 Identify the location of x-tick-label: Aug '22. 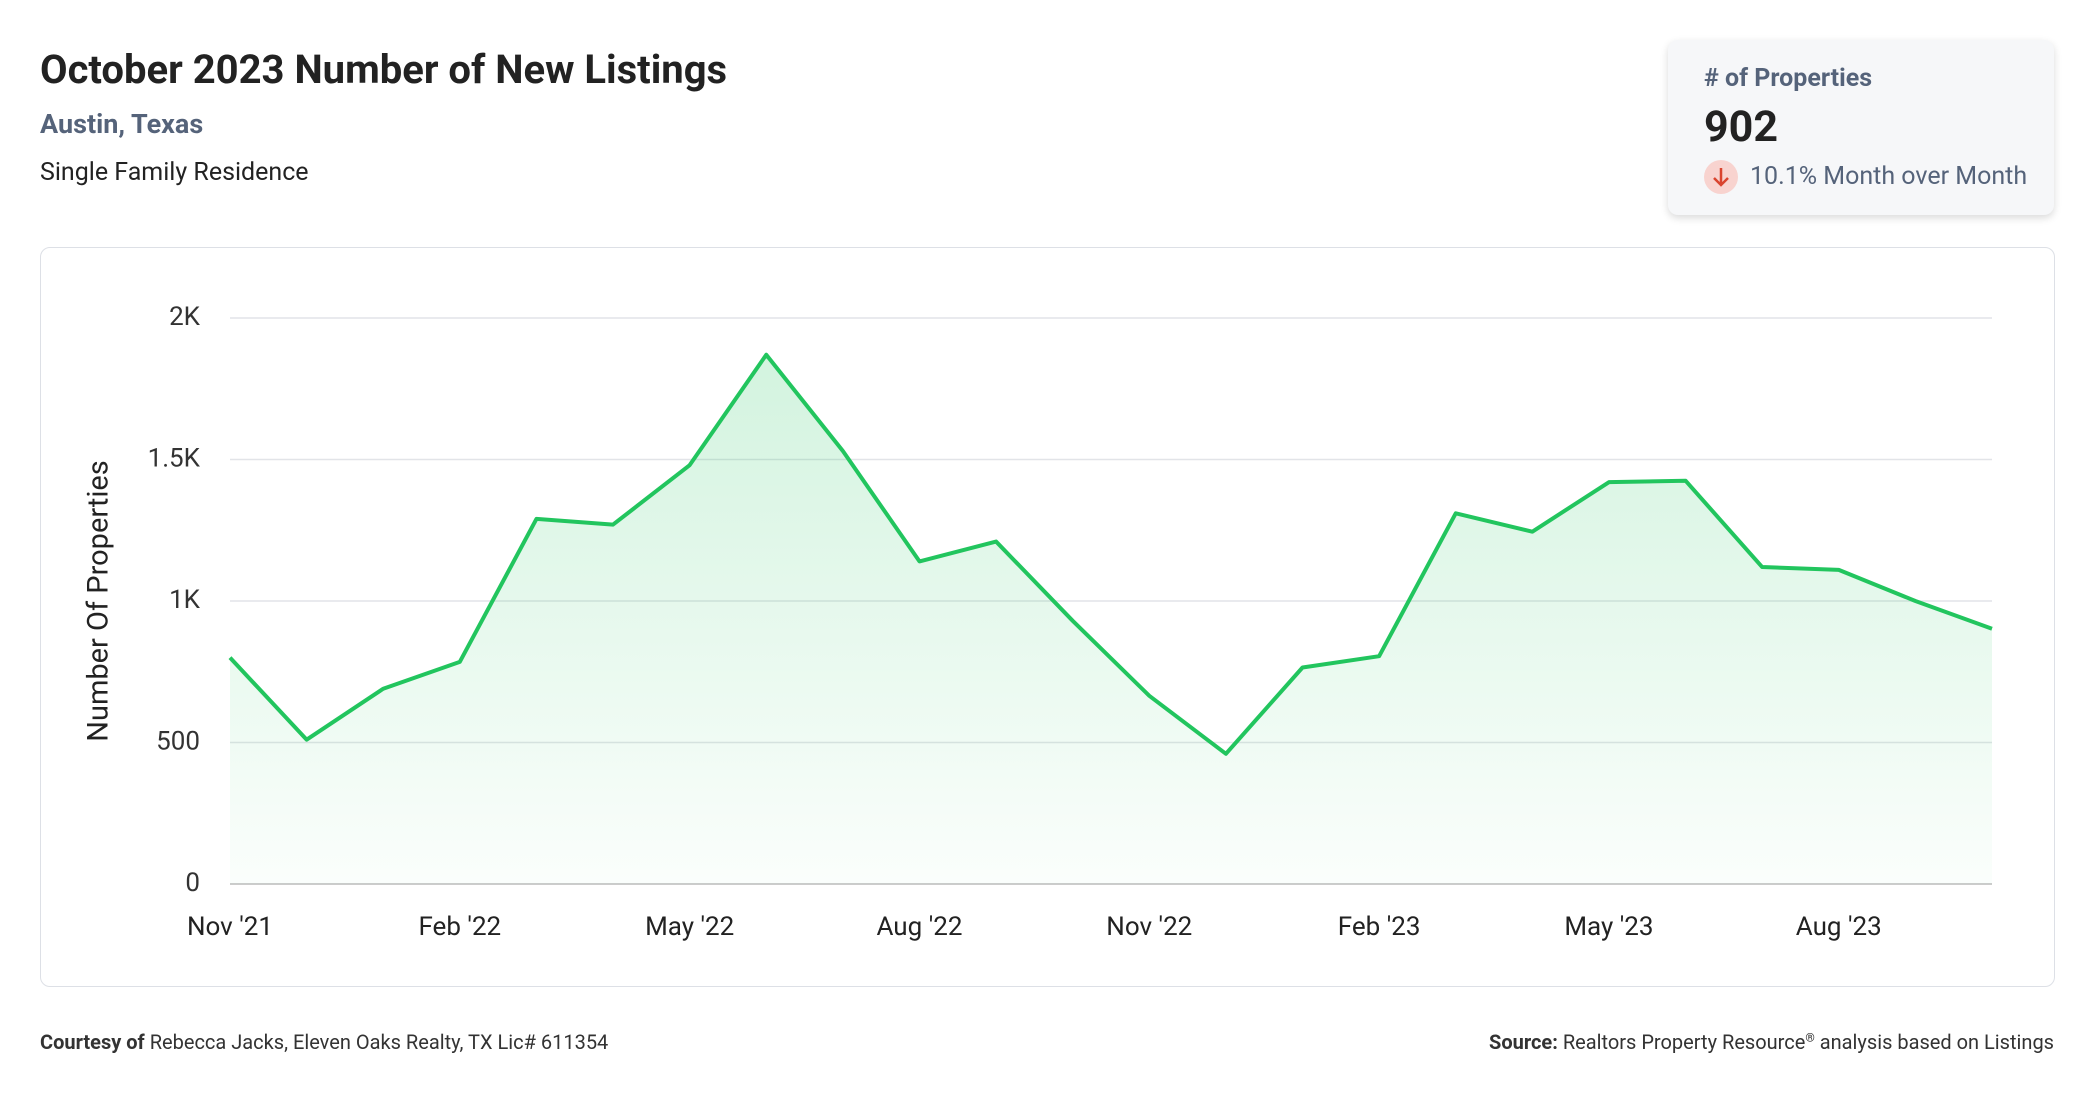
(919, 927).